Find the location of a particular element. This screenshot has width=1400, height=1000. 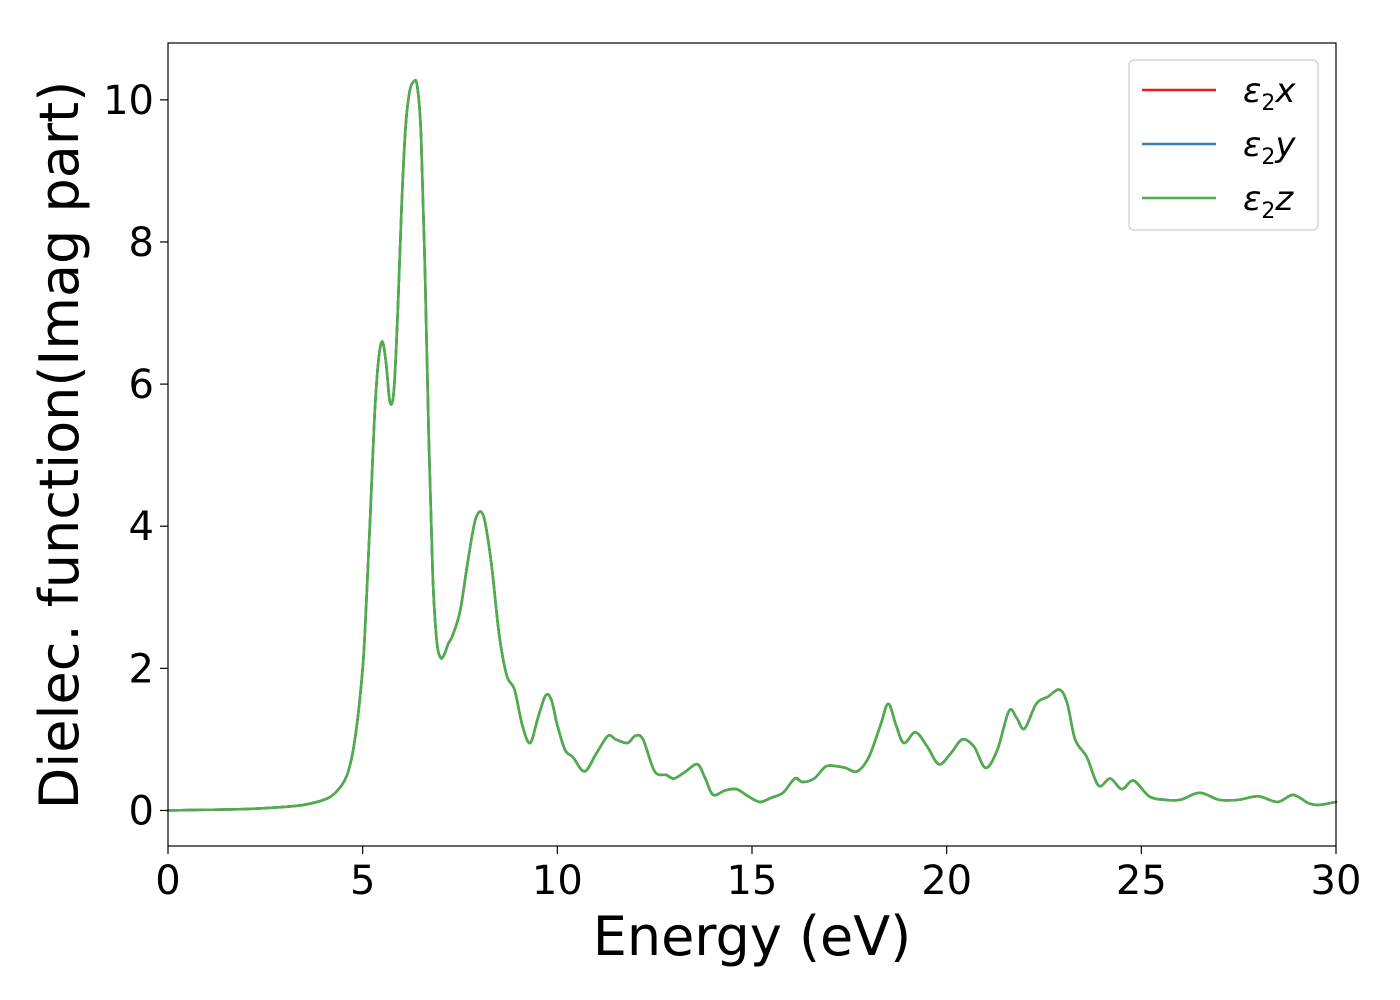

x-axis-label: Energy (eV) is located at coordinates (752, 936).